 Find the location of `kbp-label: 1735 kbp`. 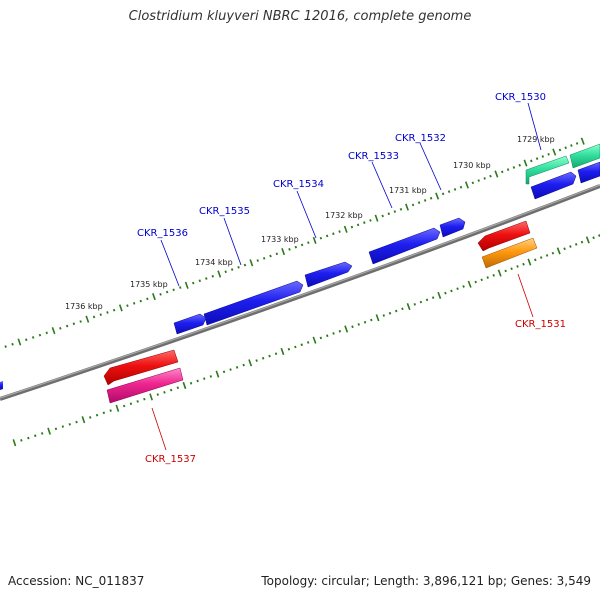

kbp-label: 1735 kbp is located at coordinates (149, 284).